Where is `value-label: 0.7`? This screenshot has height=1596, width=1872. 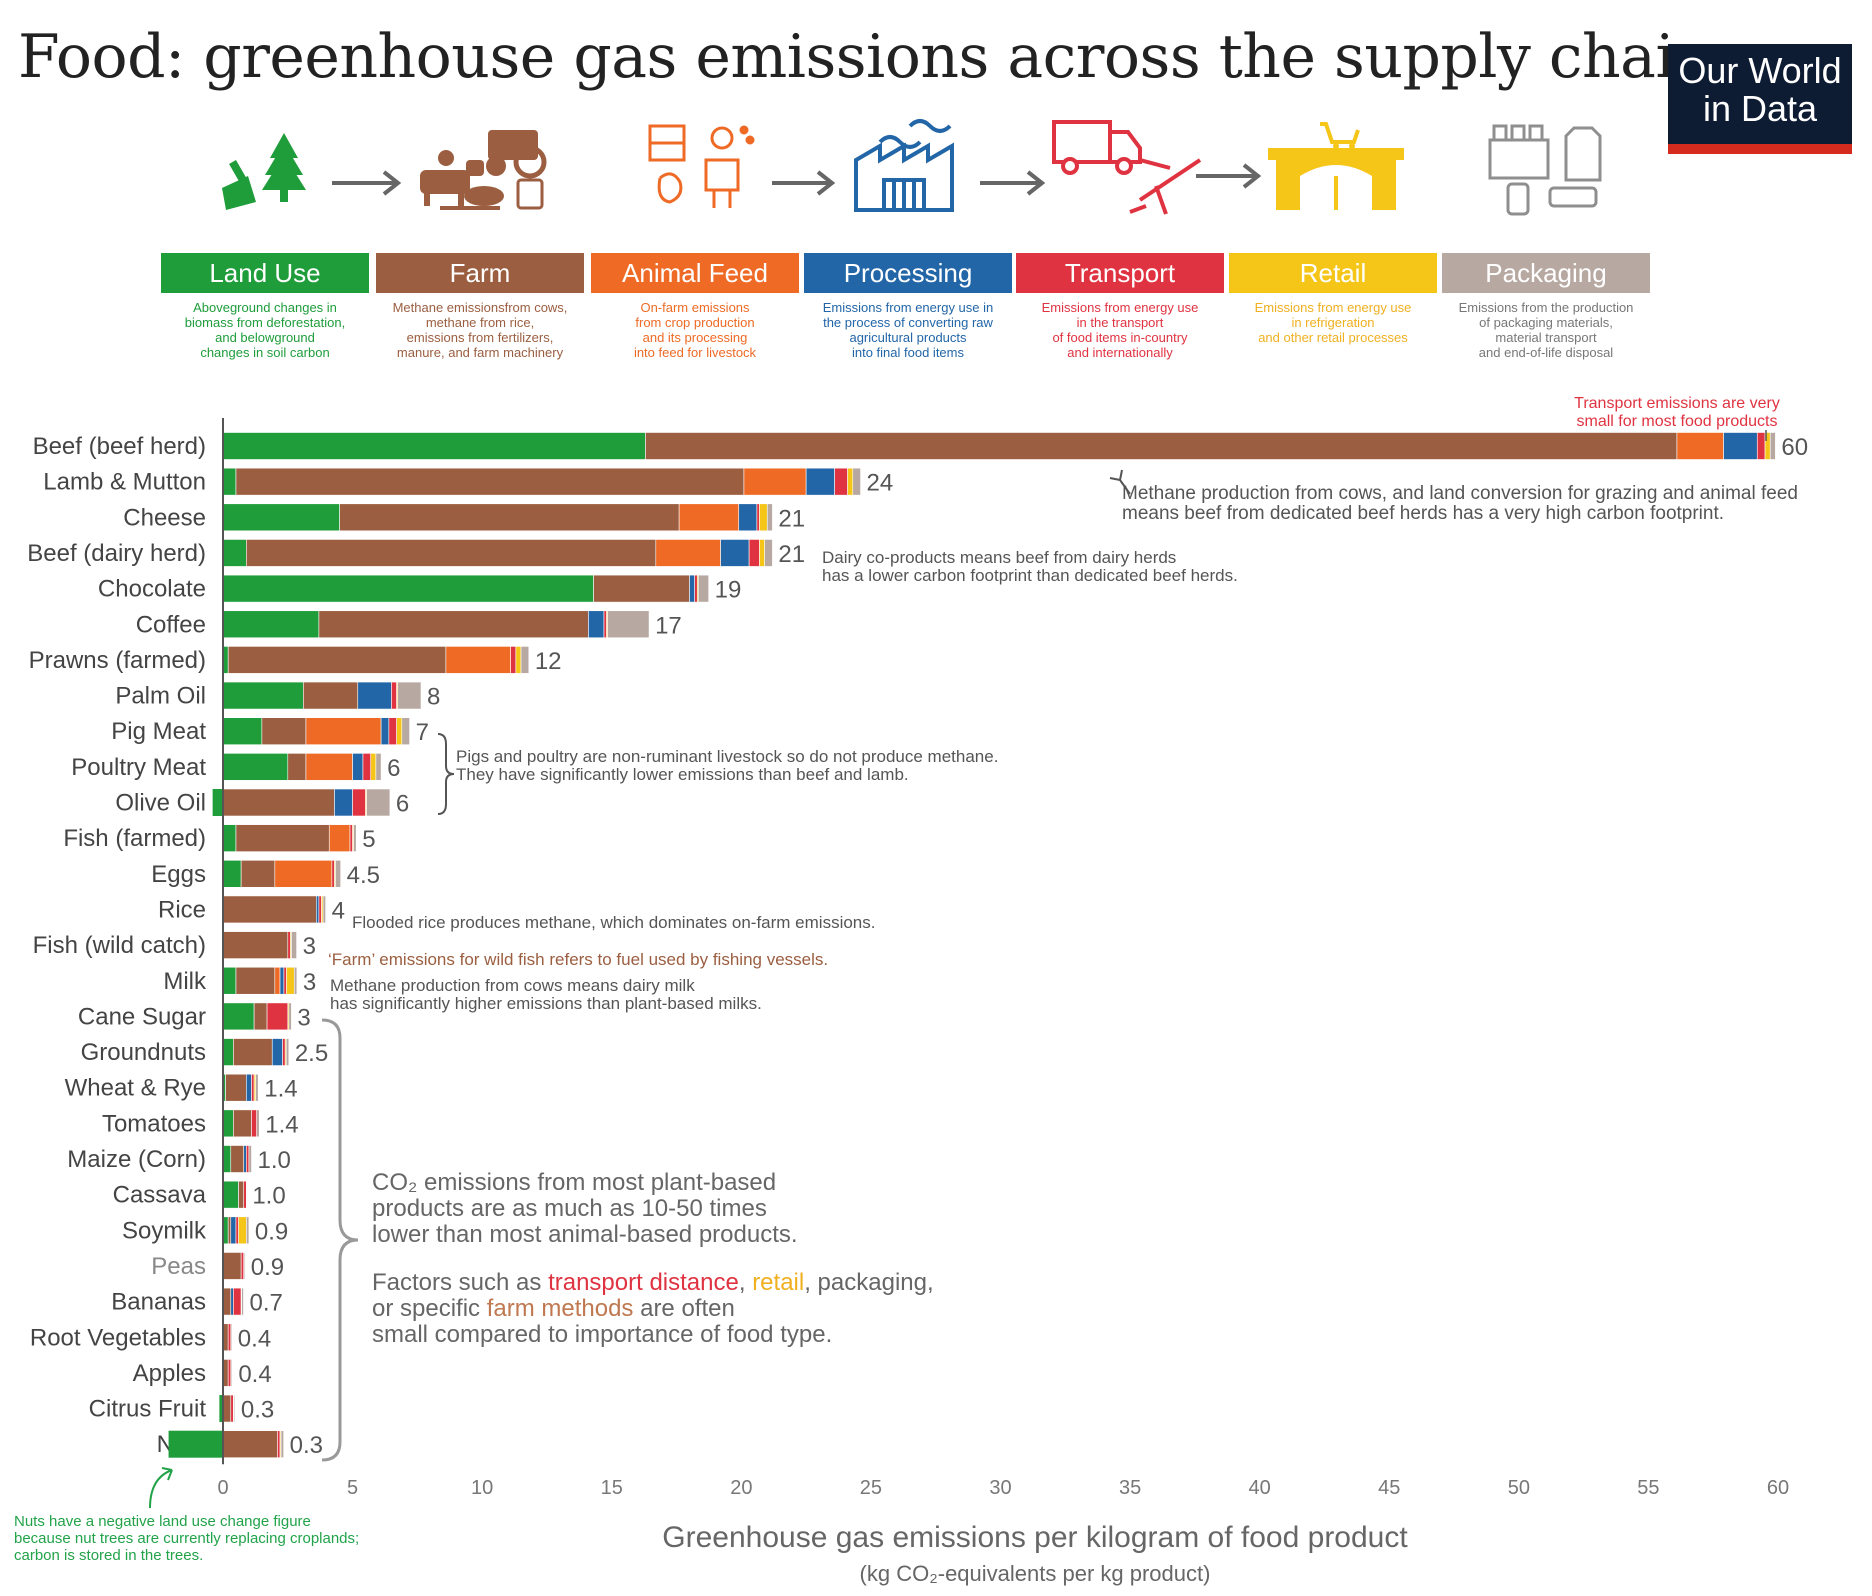 value-label: 0.7 is located at coordinates (265, 1303).